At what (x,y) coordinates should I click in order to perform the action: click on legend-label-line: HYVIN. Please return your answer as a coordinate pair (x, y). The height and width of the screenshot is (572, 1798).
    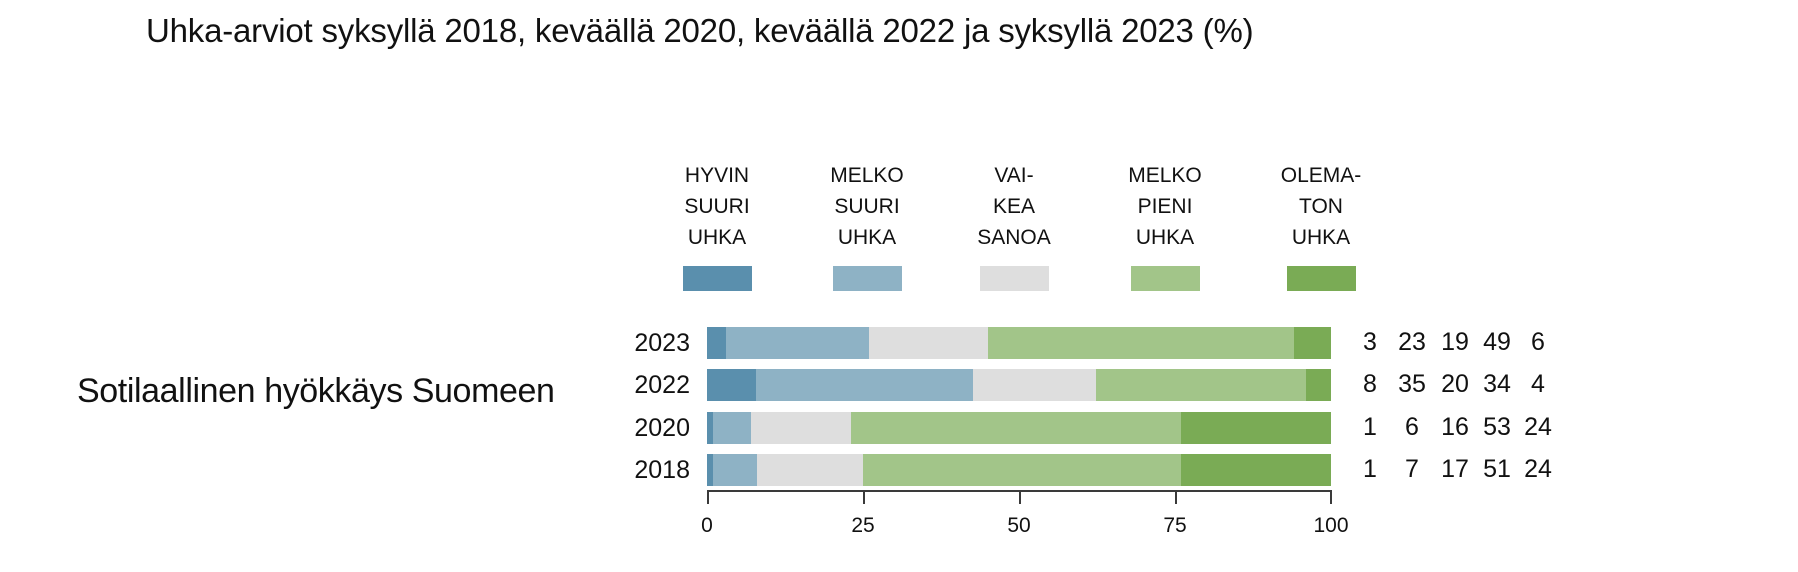
    Looking at the image, I should click on (717, 175).